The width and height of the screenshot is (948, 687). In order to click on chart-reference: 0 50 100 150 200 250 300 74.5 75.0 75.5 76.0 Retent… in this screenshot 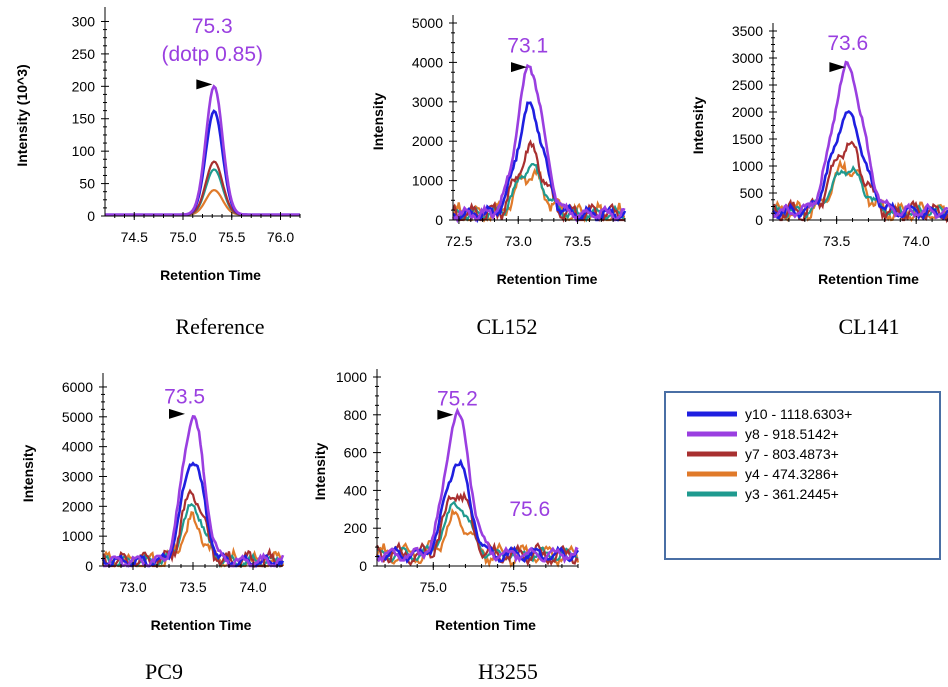, I will do `click(157, 145)`.